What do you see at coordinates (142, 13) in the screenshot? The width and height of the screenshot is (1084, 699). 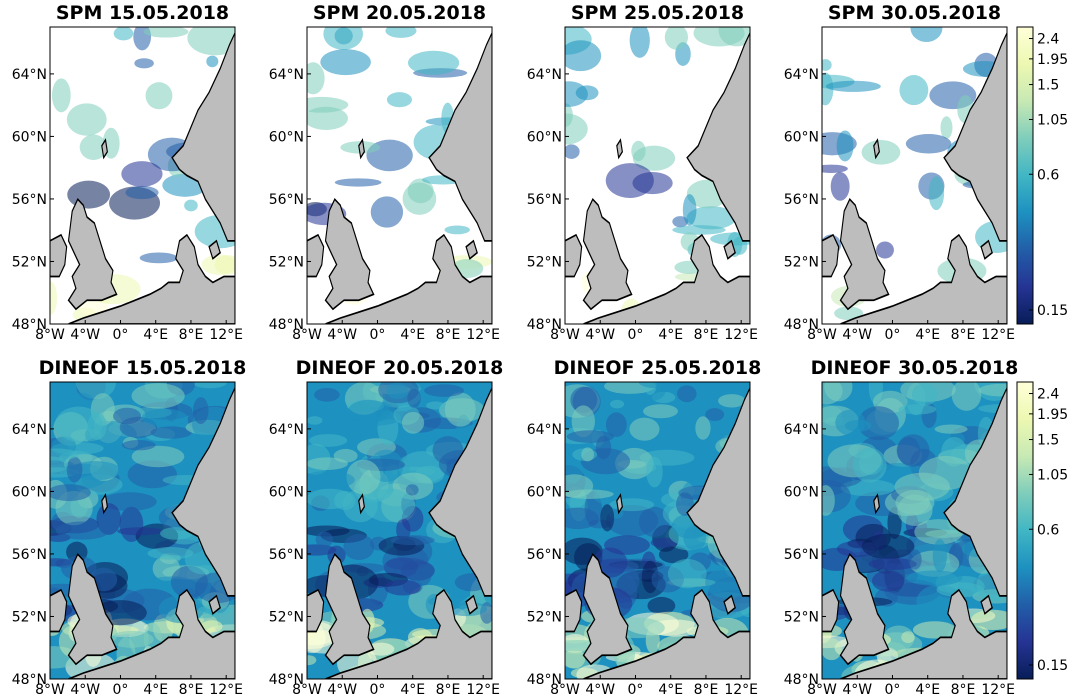 I see `panel-title: SPM 15.05.2018` at bounding box center [142, 13].